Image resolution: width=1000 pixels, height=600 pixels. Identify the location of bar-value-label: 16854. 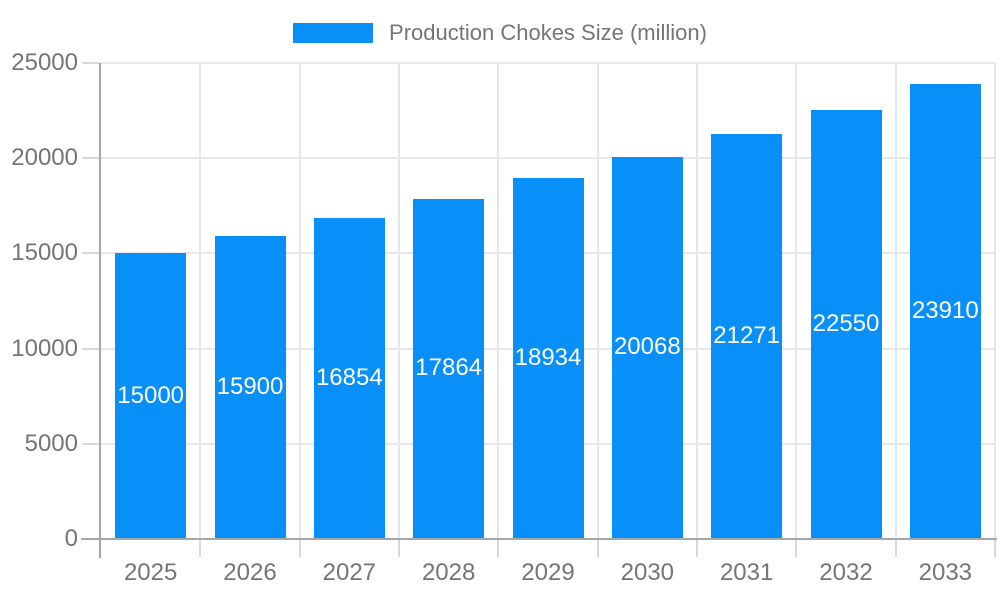
(349, 378).